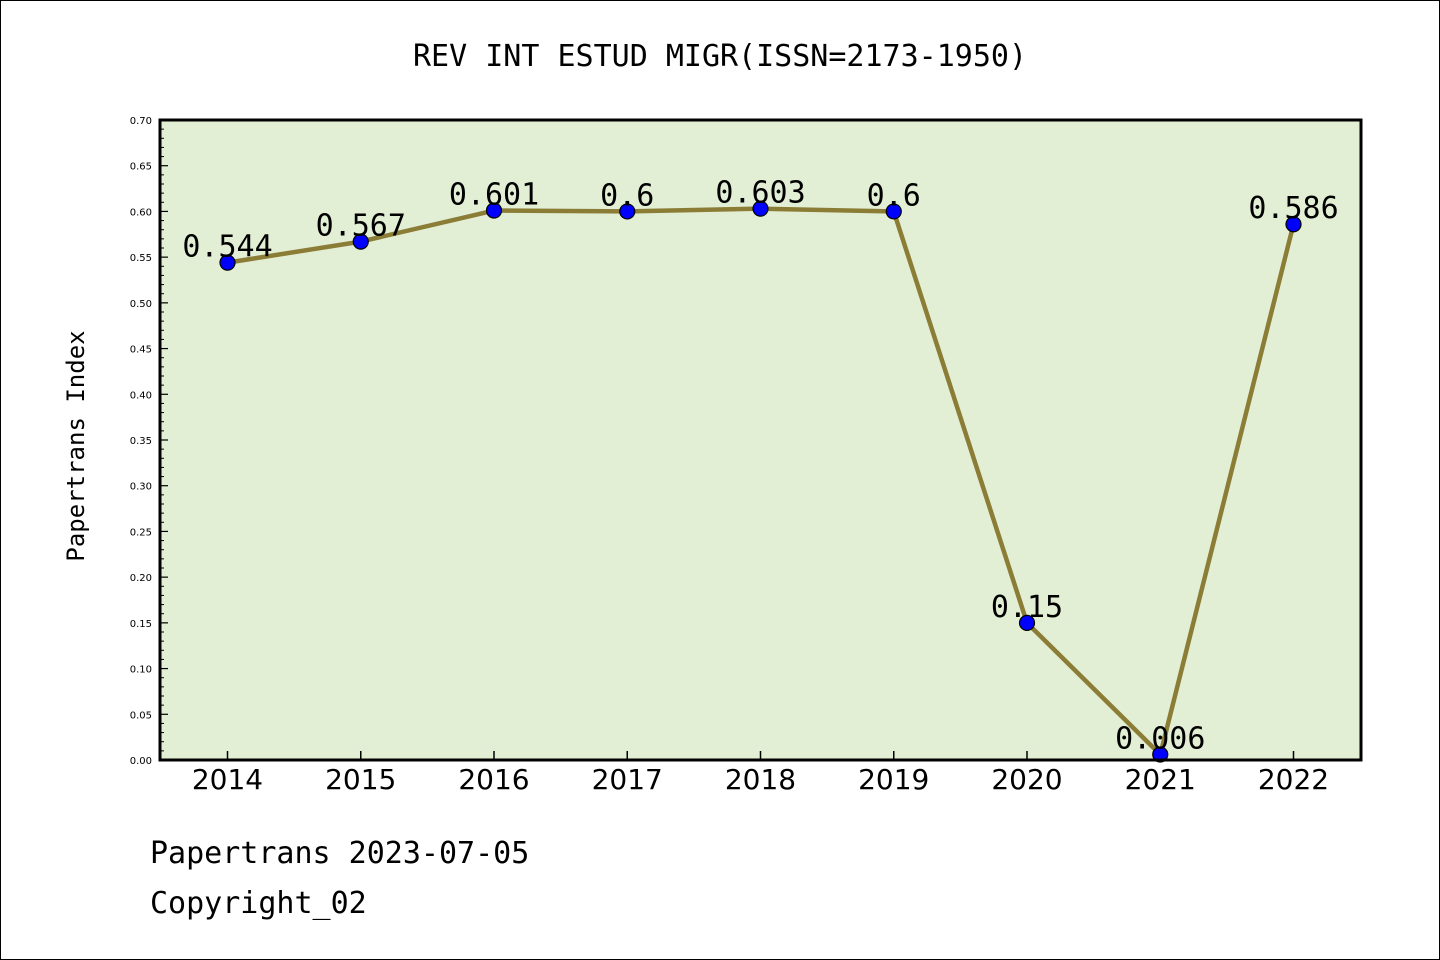  I want to click on y-tick-label: 0.55, so click(141, 258).